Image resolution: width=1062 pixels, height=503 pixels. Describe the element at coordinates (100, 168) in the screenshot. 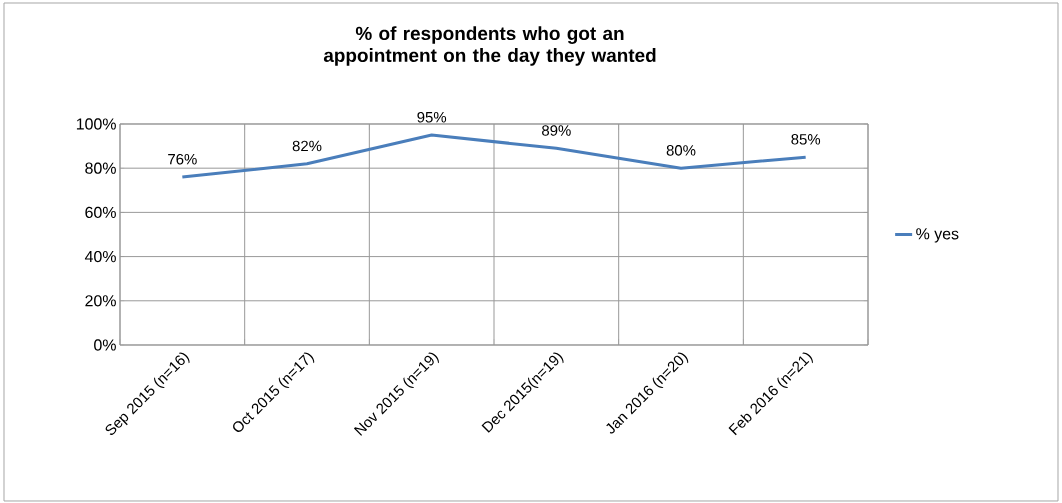

I see `y-tick-label: 80%` at that location.